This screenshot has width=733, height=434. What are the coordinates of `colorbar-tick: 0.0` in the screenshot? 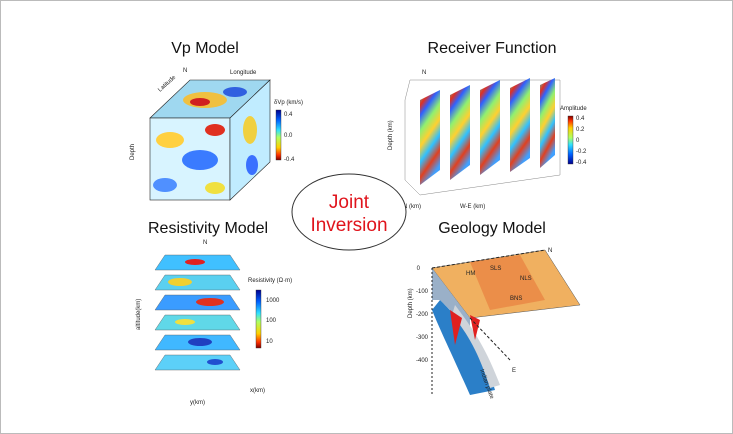 It's located at (288, 136).